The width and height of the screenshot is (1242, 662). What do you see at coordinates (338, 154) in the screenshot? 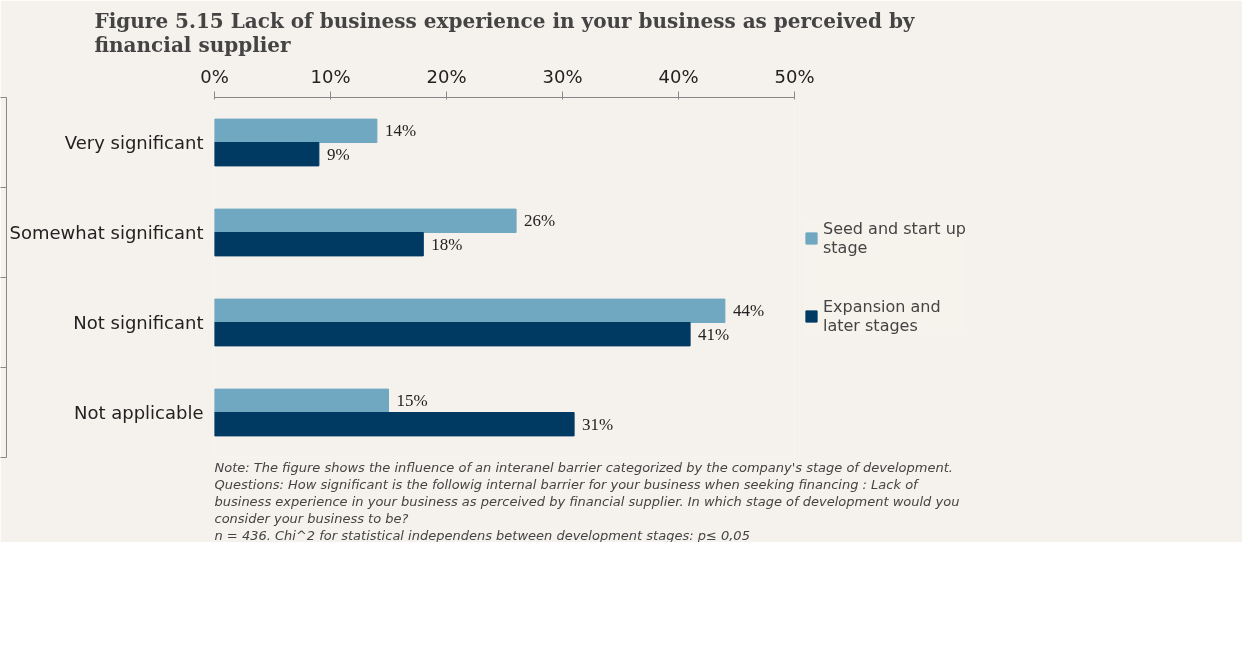
I see `data-label: 9%` at bounding box center [338, 154].